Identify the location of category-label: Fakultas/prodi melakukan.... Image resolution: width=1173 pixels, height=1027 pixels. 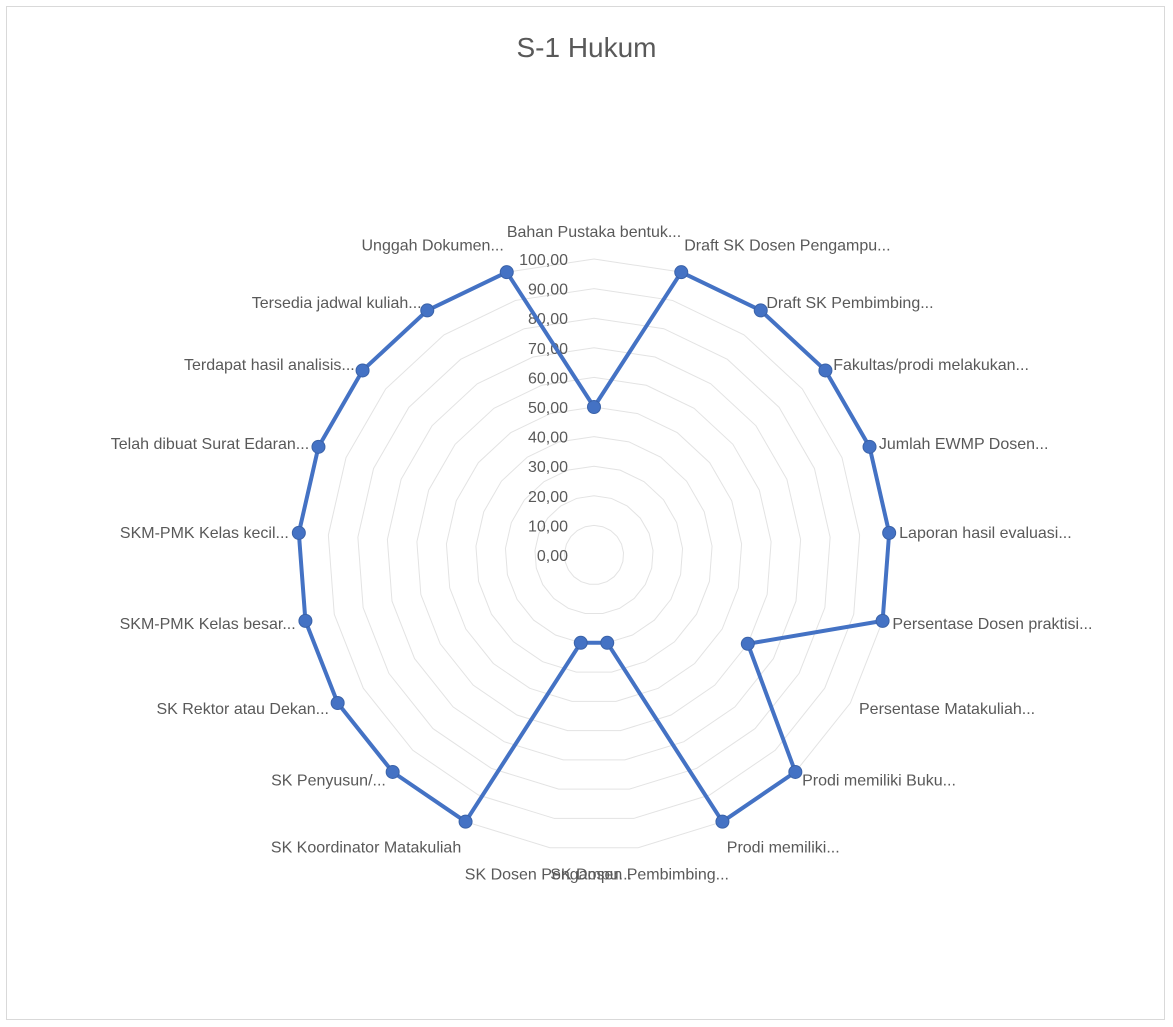
(931, 365).